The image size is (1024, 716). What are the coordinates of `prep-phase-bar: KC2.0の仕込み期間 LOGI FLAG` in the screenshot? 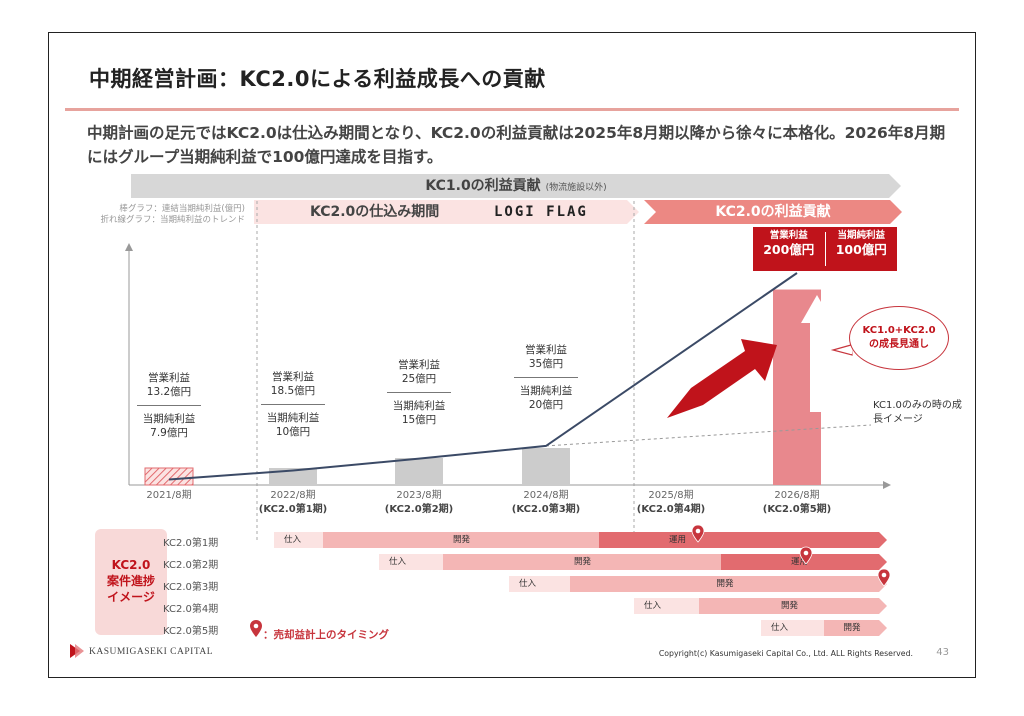 It's located at (446, 212).